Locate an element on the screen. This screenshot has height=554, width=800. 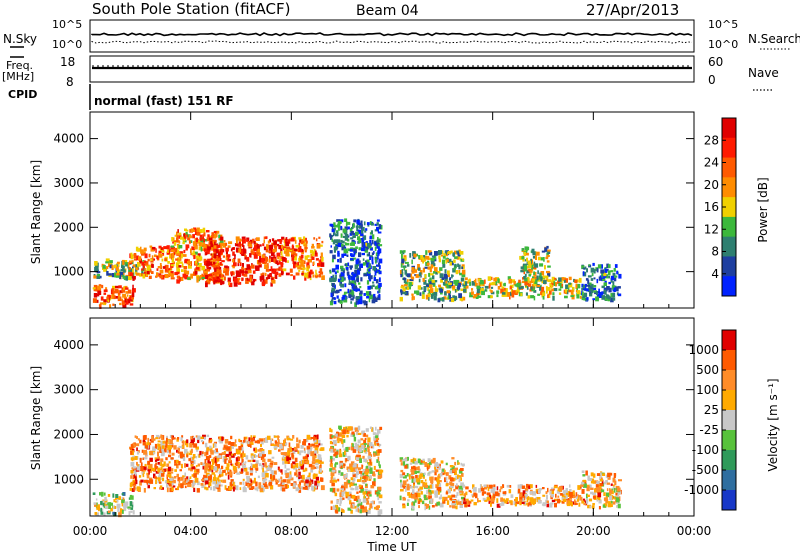
velocity-colorbar-label: Velocity [m s⁻¹] is located at coordinates (773, 424).